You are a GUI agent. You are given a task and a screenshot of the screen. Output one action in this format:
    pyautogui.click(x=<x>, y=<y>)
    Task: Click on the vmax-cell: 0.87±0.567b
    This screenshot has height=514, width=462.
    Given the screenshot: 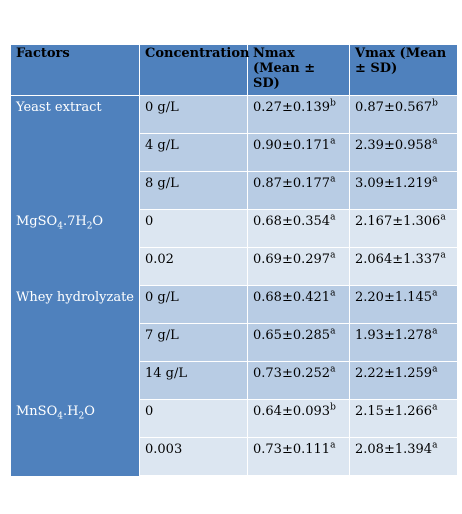 What is the action you would take?
    pyautogui.click(x=403, y=114)
    